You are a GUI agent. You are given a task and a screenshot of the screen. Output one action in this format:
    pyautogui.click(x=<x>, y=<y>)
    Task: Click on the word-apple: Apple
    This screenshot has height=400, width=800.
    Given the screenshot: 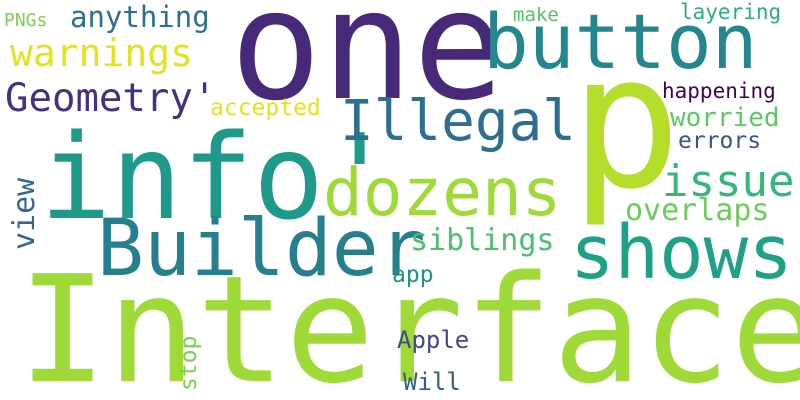 What is the action you would take?
    pyautogui.click(x=433, y=340)
    